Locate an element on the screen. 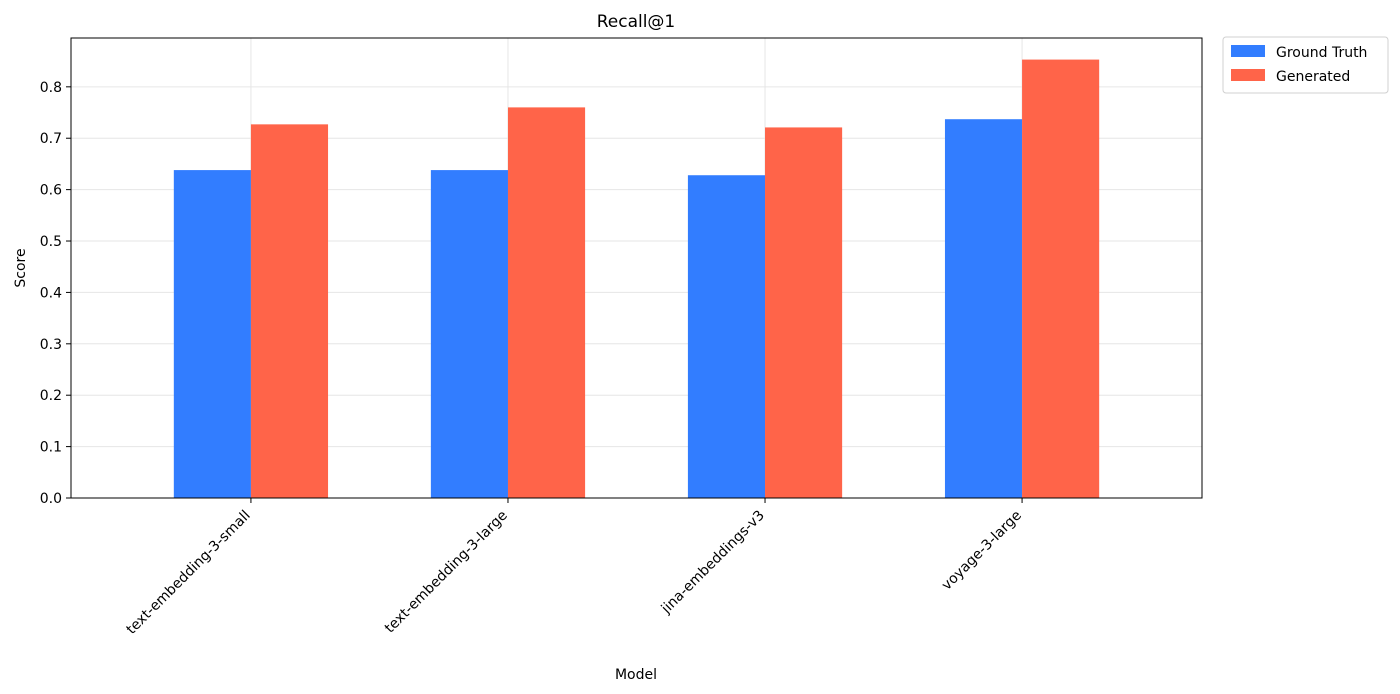 The image size is (1400, 694). legend-label: Generated is located at coordinates (1313, 77).